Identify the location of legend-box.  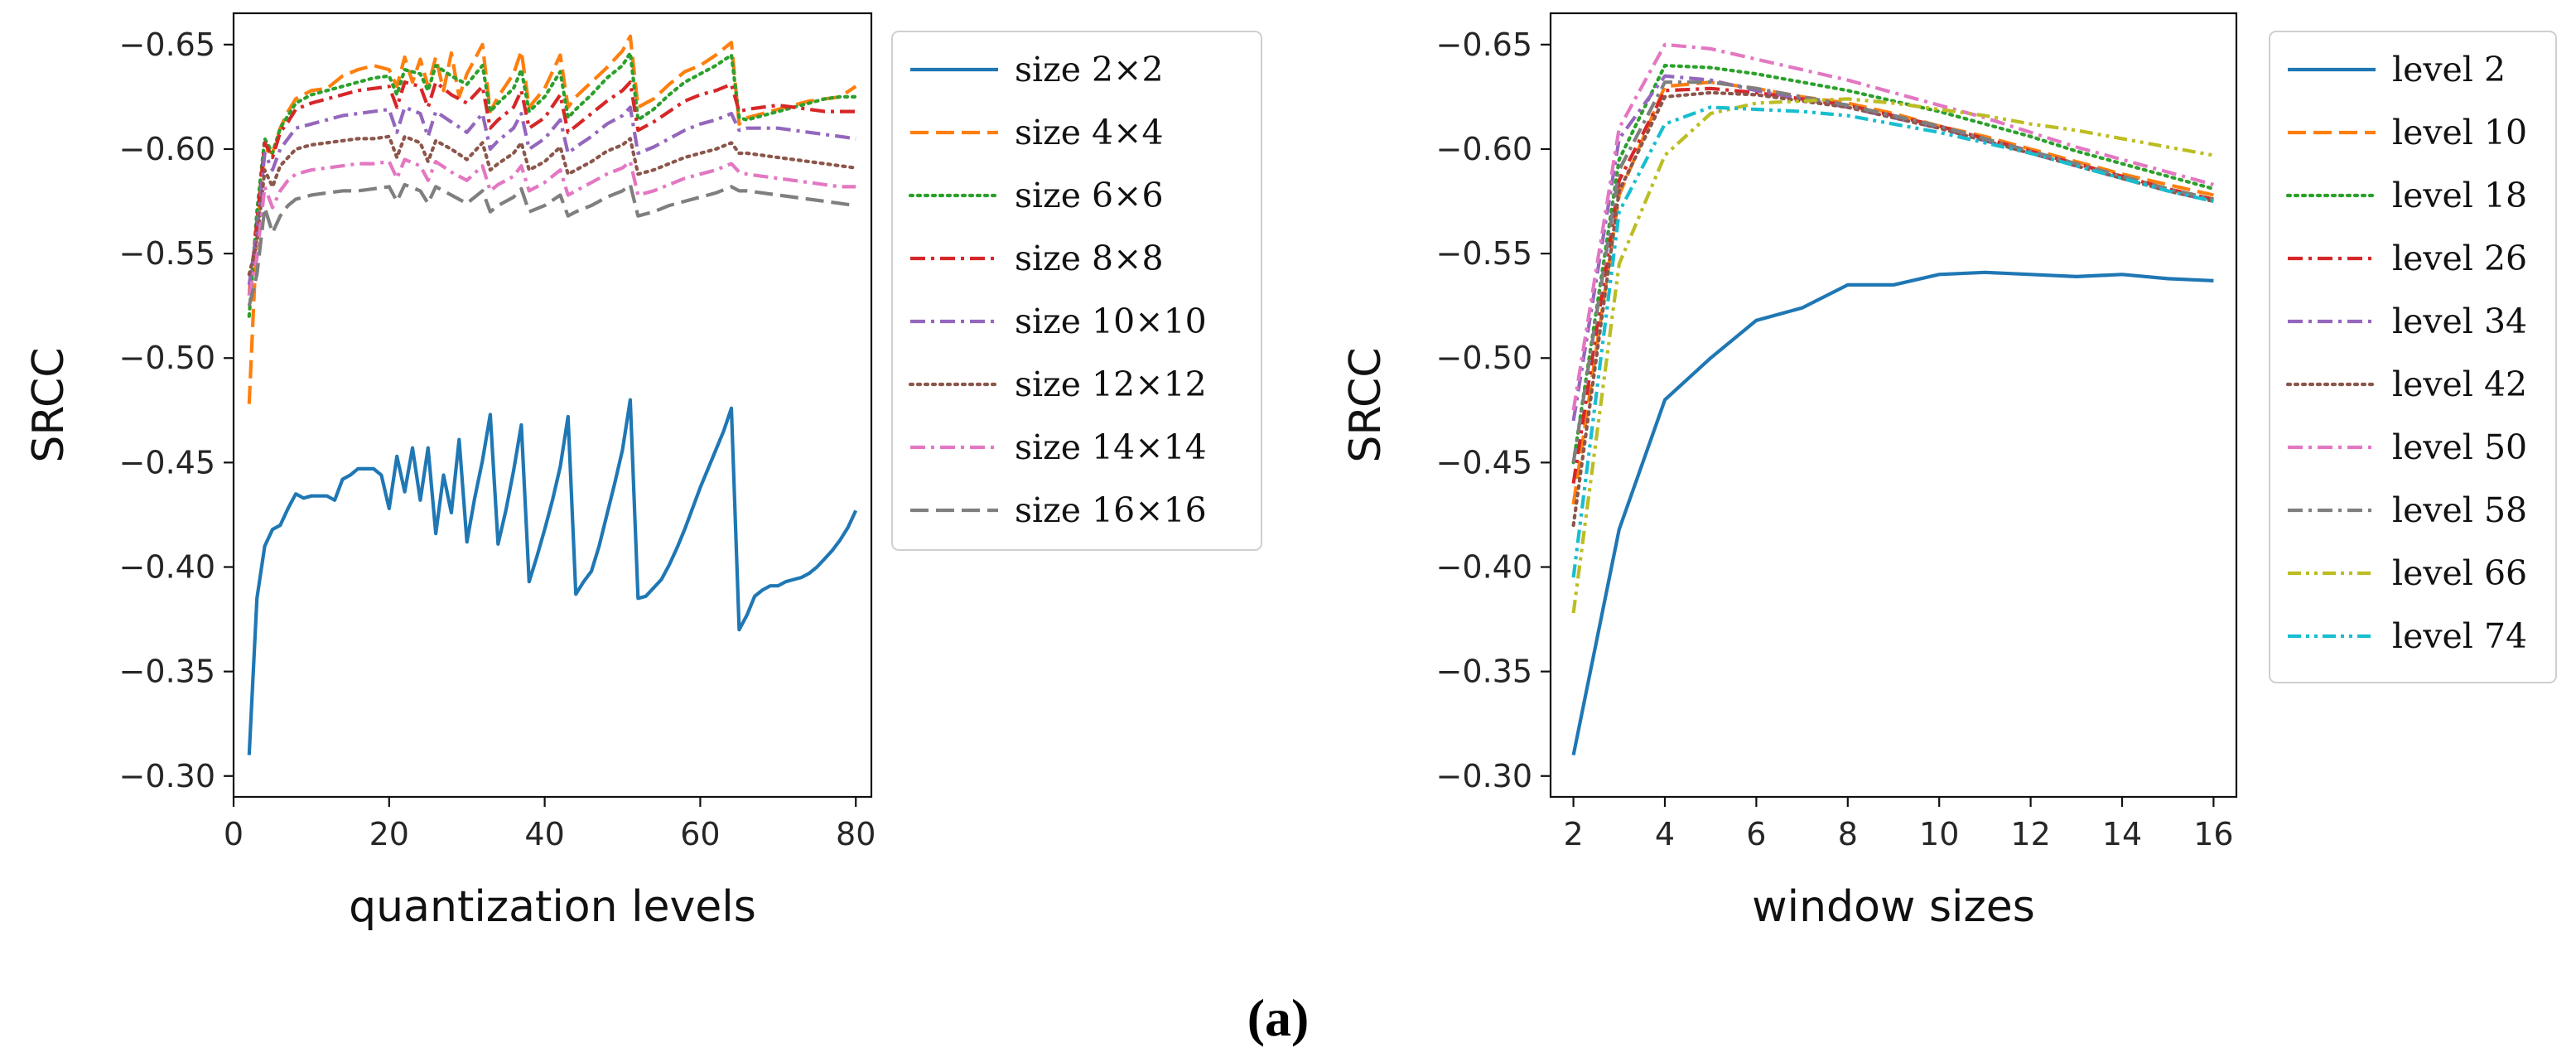
(1076, 291).